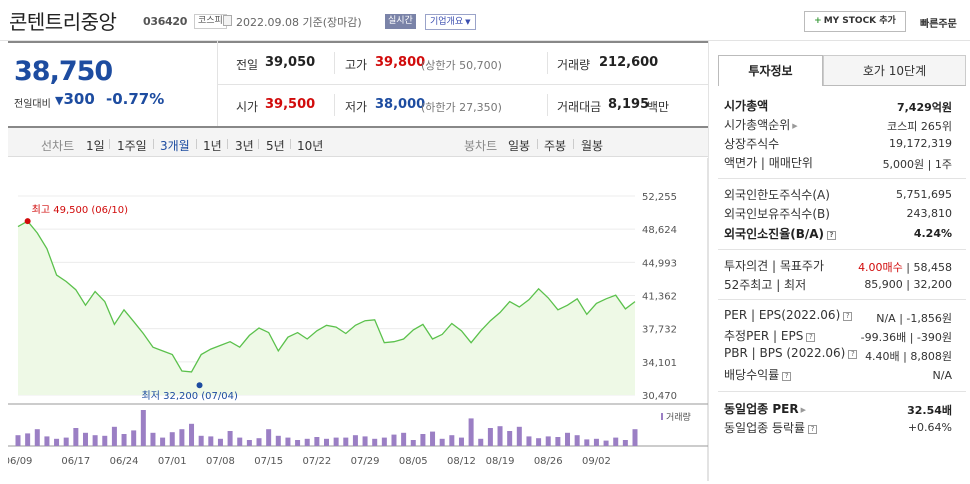 The width and height of the screenshot is (970, 484). What do you see at coordinates (461, 65) in the screenshot?
I see `upper-limit: (상한가 50,700)` at bounding box center [461, 65].